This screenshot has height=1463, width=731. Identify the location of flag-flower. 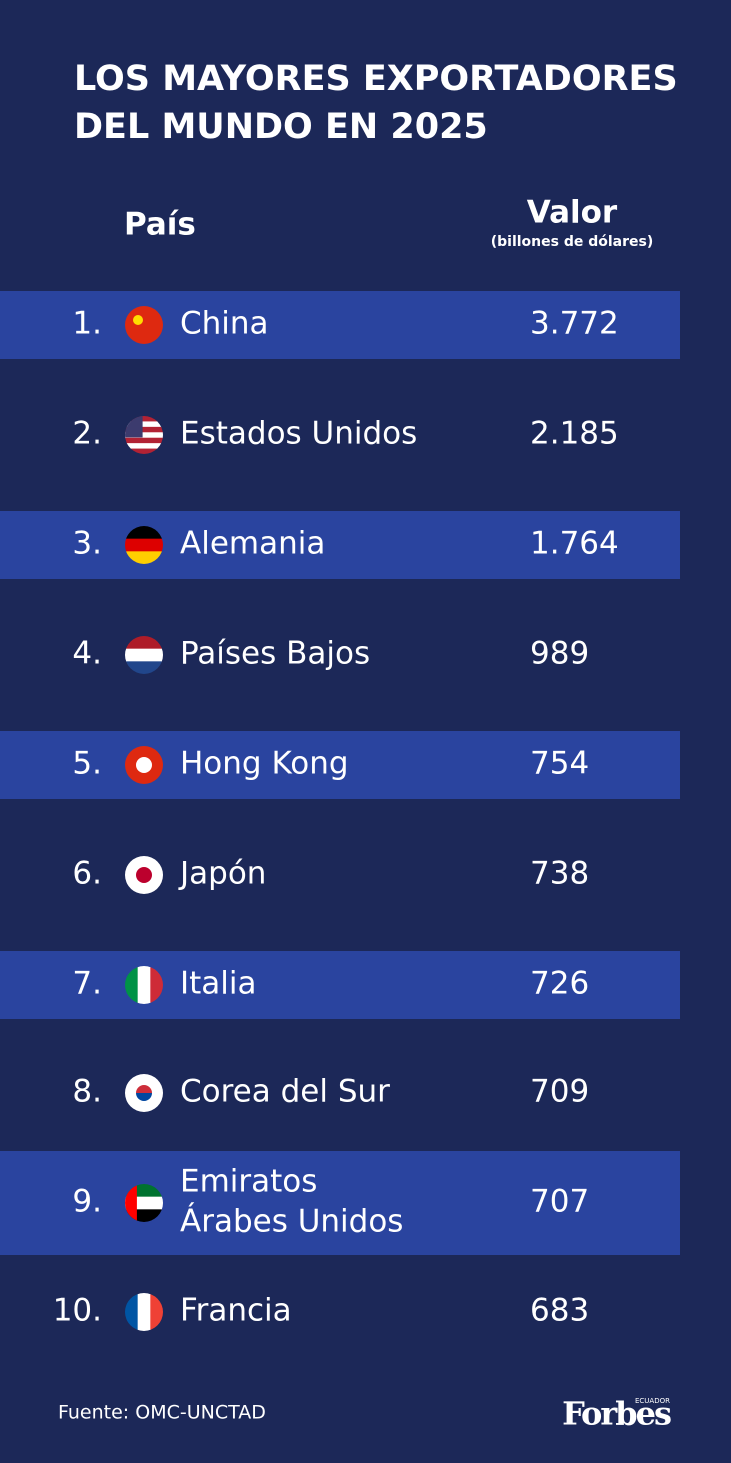
(144, 765).